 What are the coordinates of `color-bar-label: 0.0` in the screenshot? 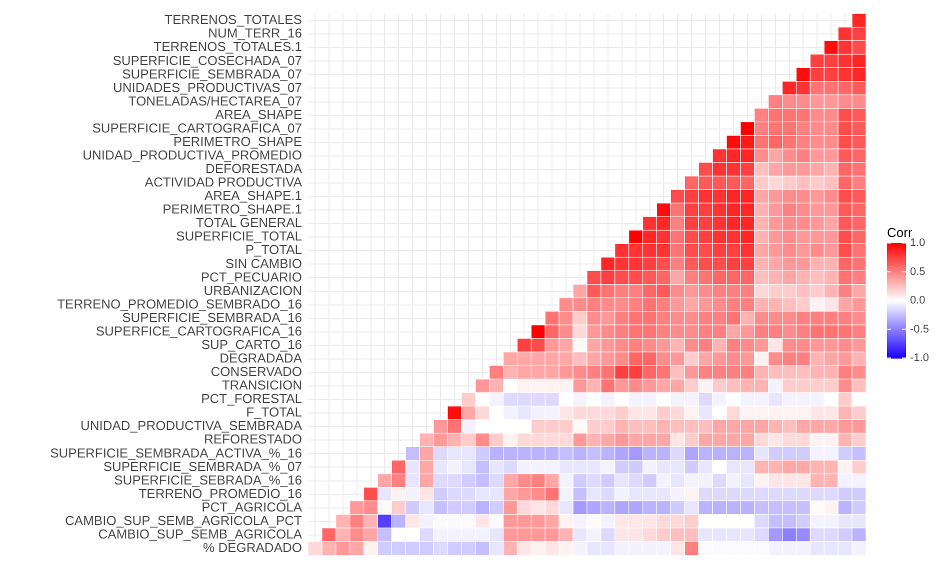 It's located at (918, 300).